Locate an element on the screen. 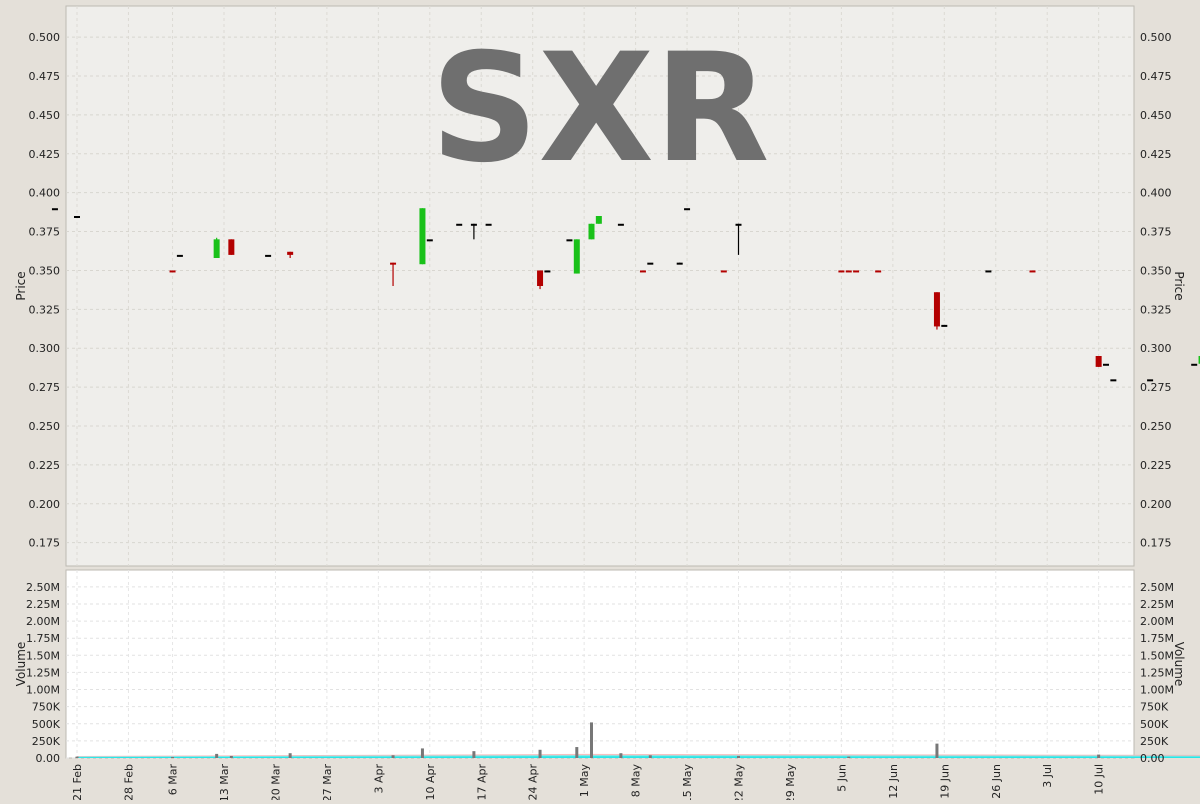  price-tick-left: 0.250 is located at coordinates (45, 426).